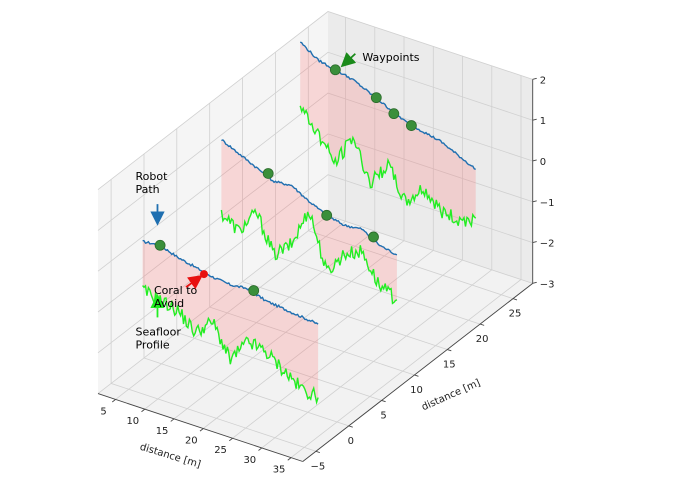 This screenshot has height=493, width=676. What do you see at coordinates (482, 339) in the screenshot?
I see `y-tick-label: 20` at bounding box center [482, 339].